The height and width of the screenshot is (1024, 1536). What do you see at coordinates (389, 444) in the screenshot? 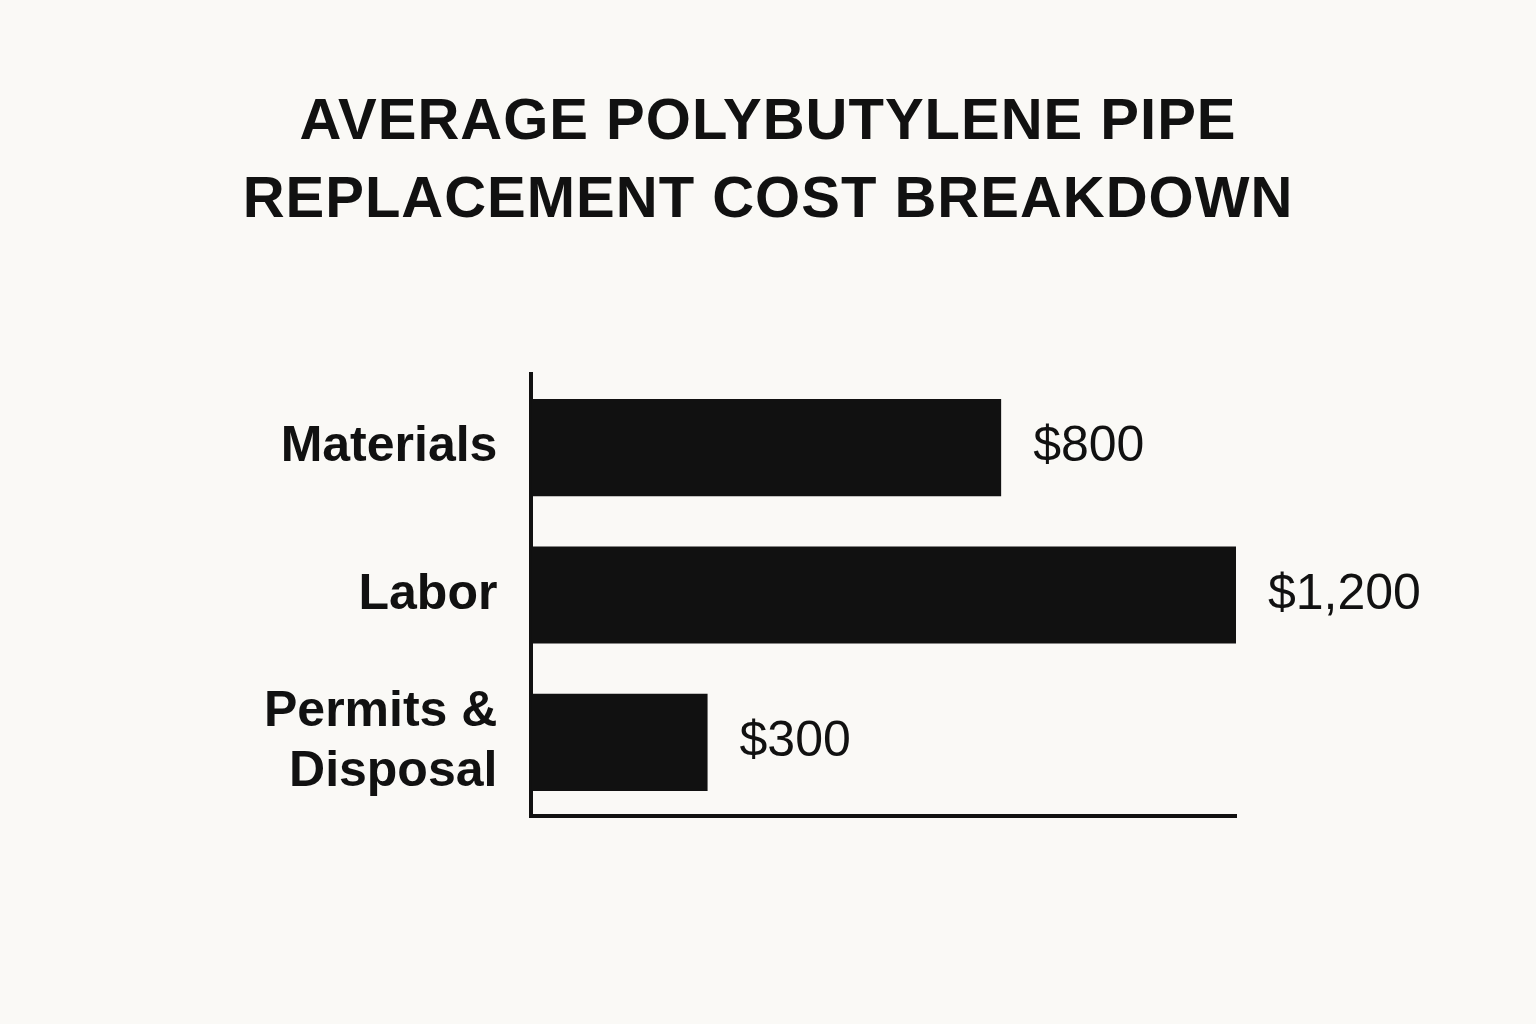
I see `y-tick-label: Materials` at bounding box center [389, 444].